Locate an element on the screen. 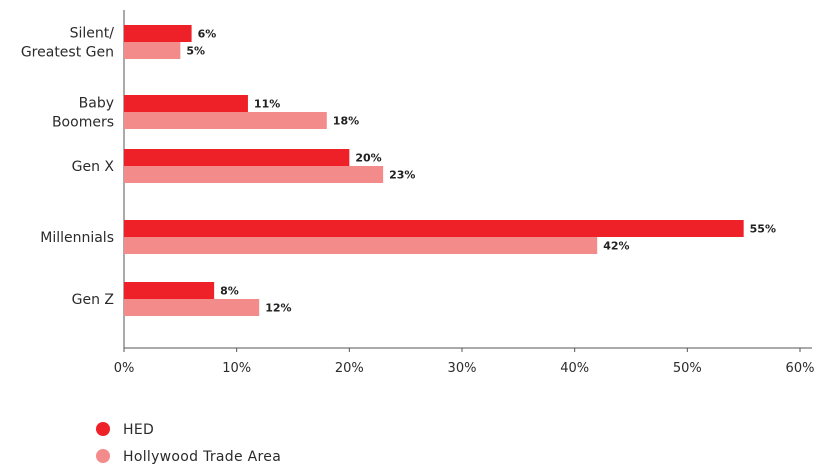 The width and height of the screenshot is (816, 469). category-label: Silent/ is located at coordinates (92, 34).